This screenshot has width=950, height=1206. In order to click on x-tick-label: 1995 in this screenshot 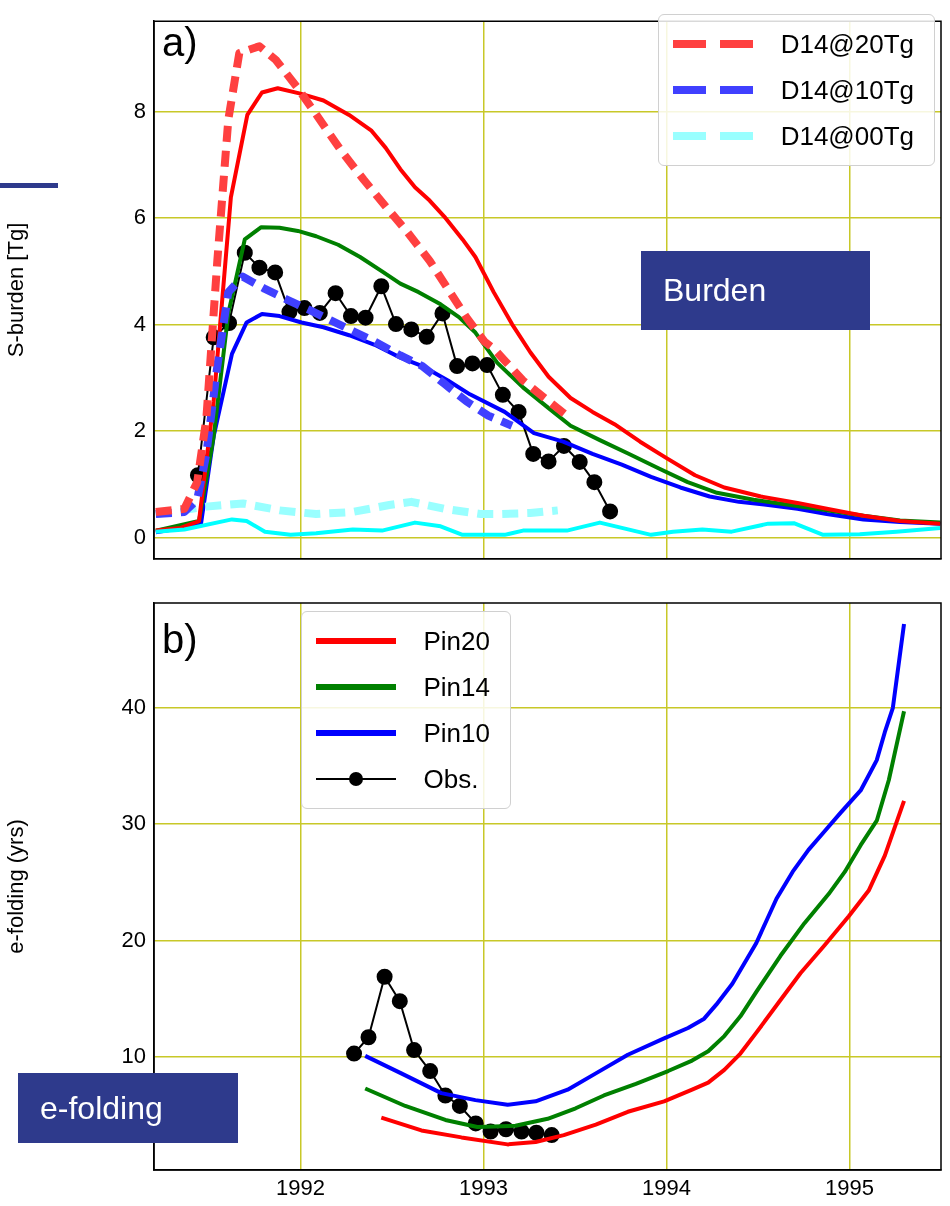, I will do `click(849, 1188)`.